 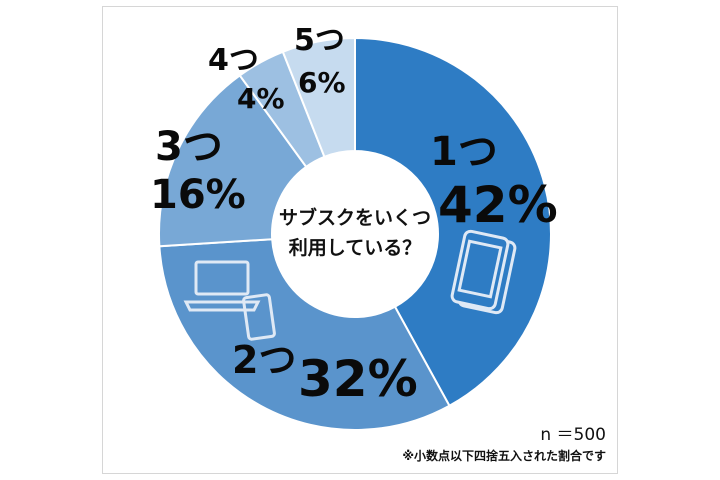 What do you see at coordinates (355, 234) in the screenshot?
I see `donut-hole` at bounding box center [355, 234].